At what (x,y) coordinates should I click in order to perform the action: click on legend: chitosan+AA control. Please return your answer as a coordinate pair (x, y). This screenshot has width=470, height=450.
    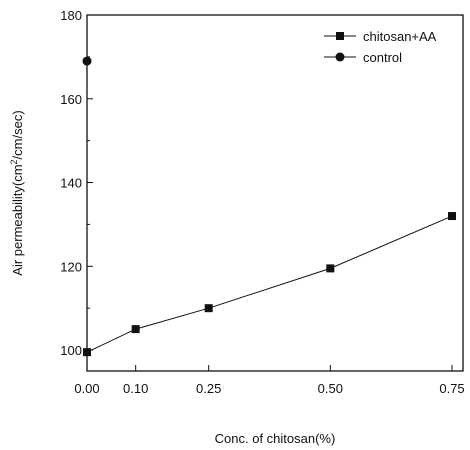
    Looking at the image, I should click on (380, 47).